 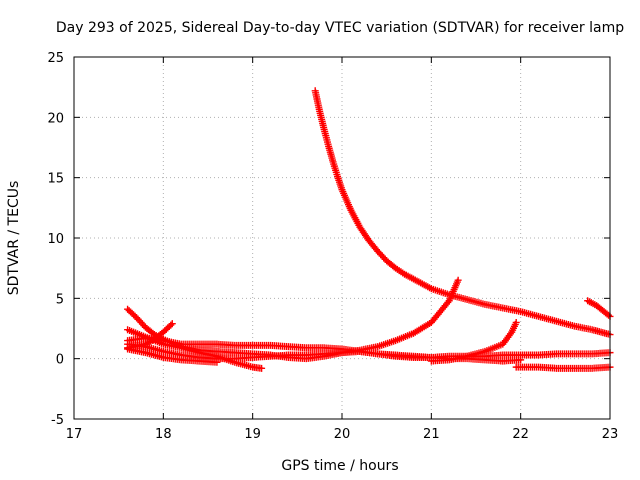 What do you see at coordinates (473, 341) in the screenshot?
I see `series-track-h` at bounding box center [473, 341].